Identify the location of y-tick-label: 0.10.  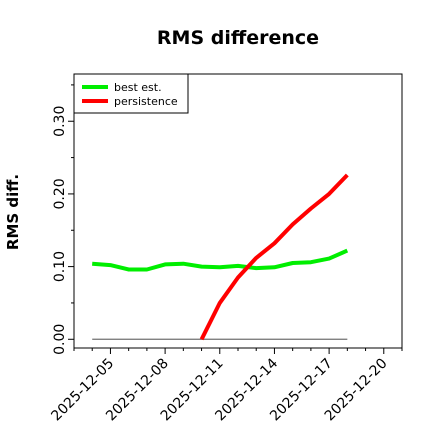
(60, 266).